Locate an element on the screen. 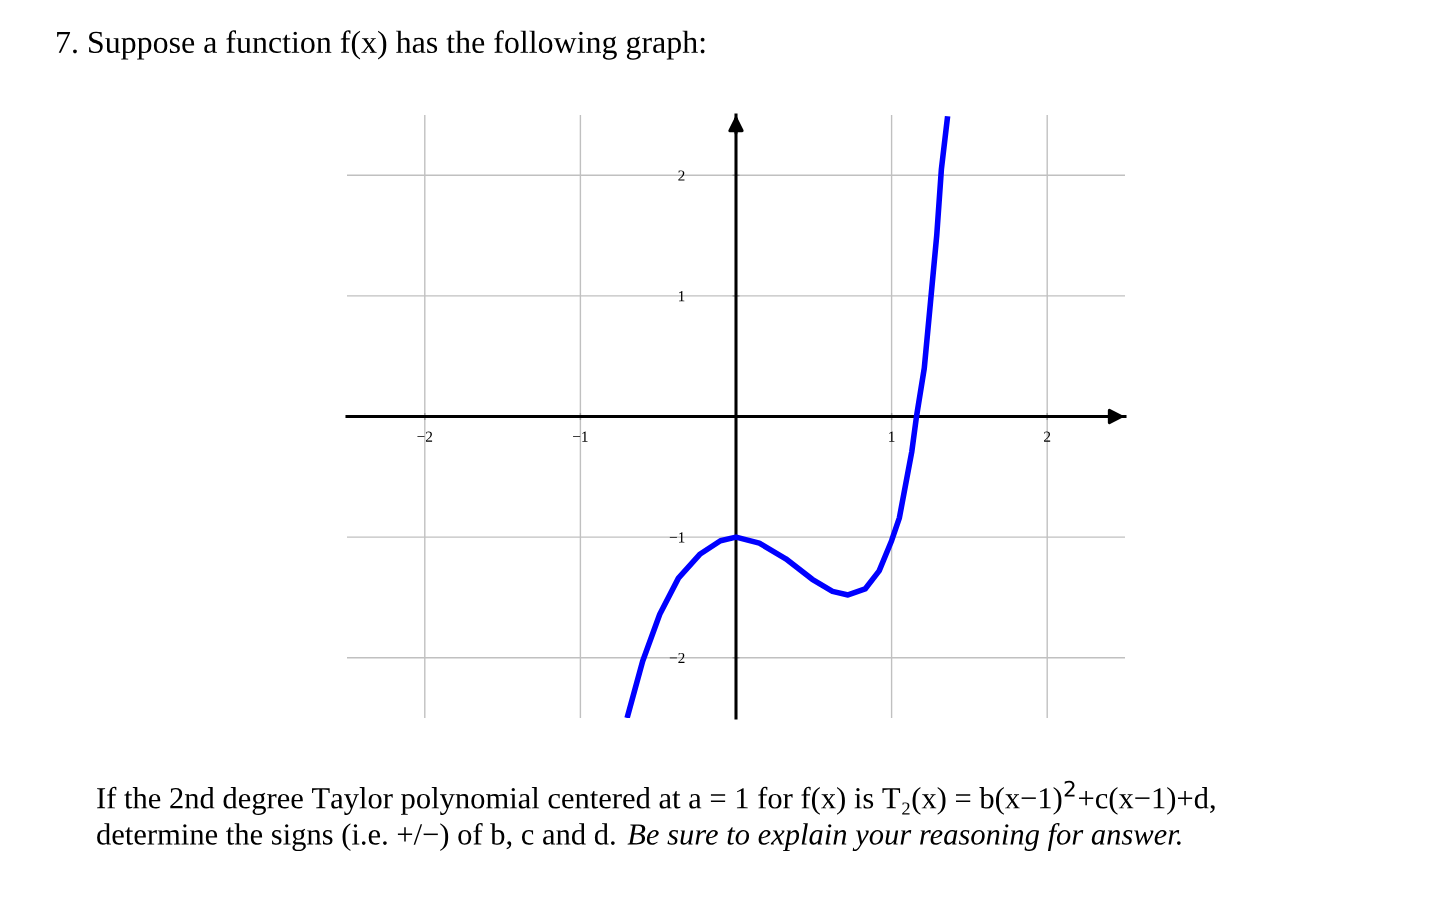 Image resolution: width=1438 pixels, height=912 pixels. text: If the 2nd degree Taylor polynomial centered at a = 1 for f(x) is T₂(x) = b(x−1)$^{2}$+c(x−1)+d, is located at coordinates (656, 797).